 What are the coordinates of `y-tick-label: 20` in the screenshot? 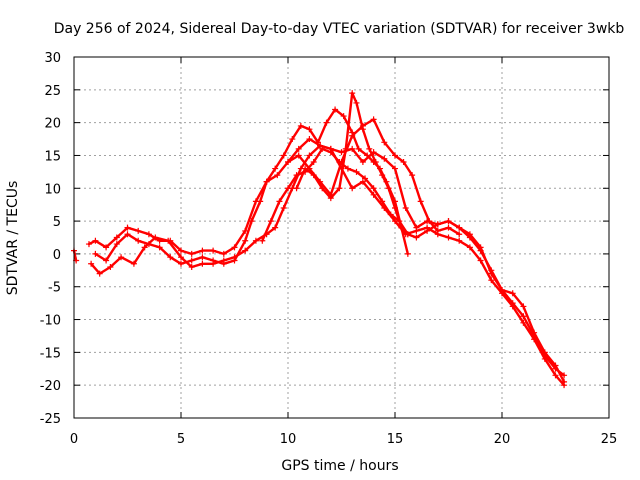 It's located at (52, 124).